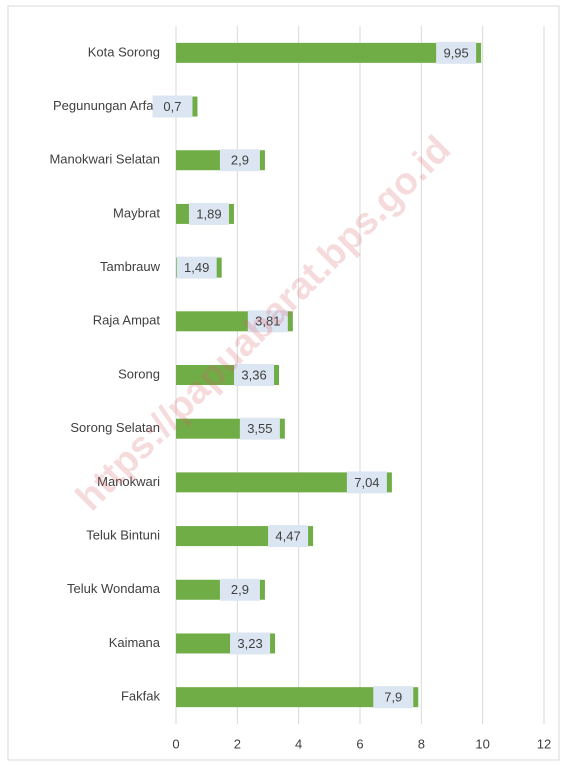 The height and width of the screenshot is (765, 567). I want to click on data-label: 7,04, so click(366, 482).